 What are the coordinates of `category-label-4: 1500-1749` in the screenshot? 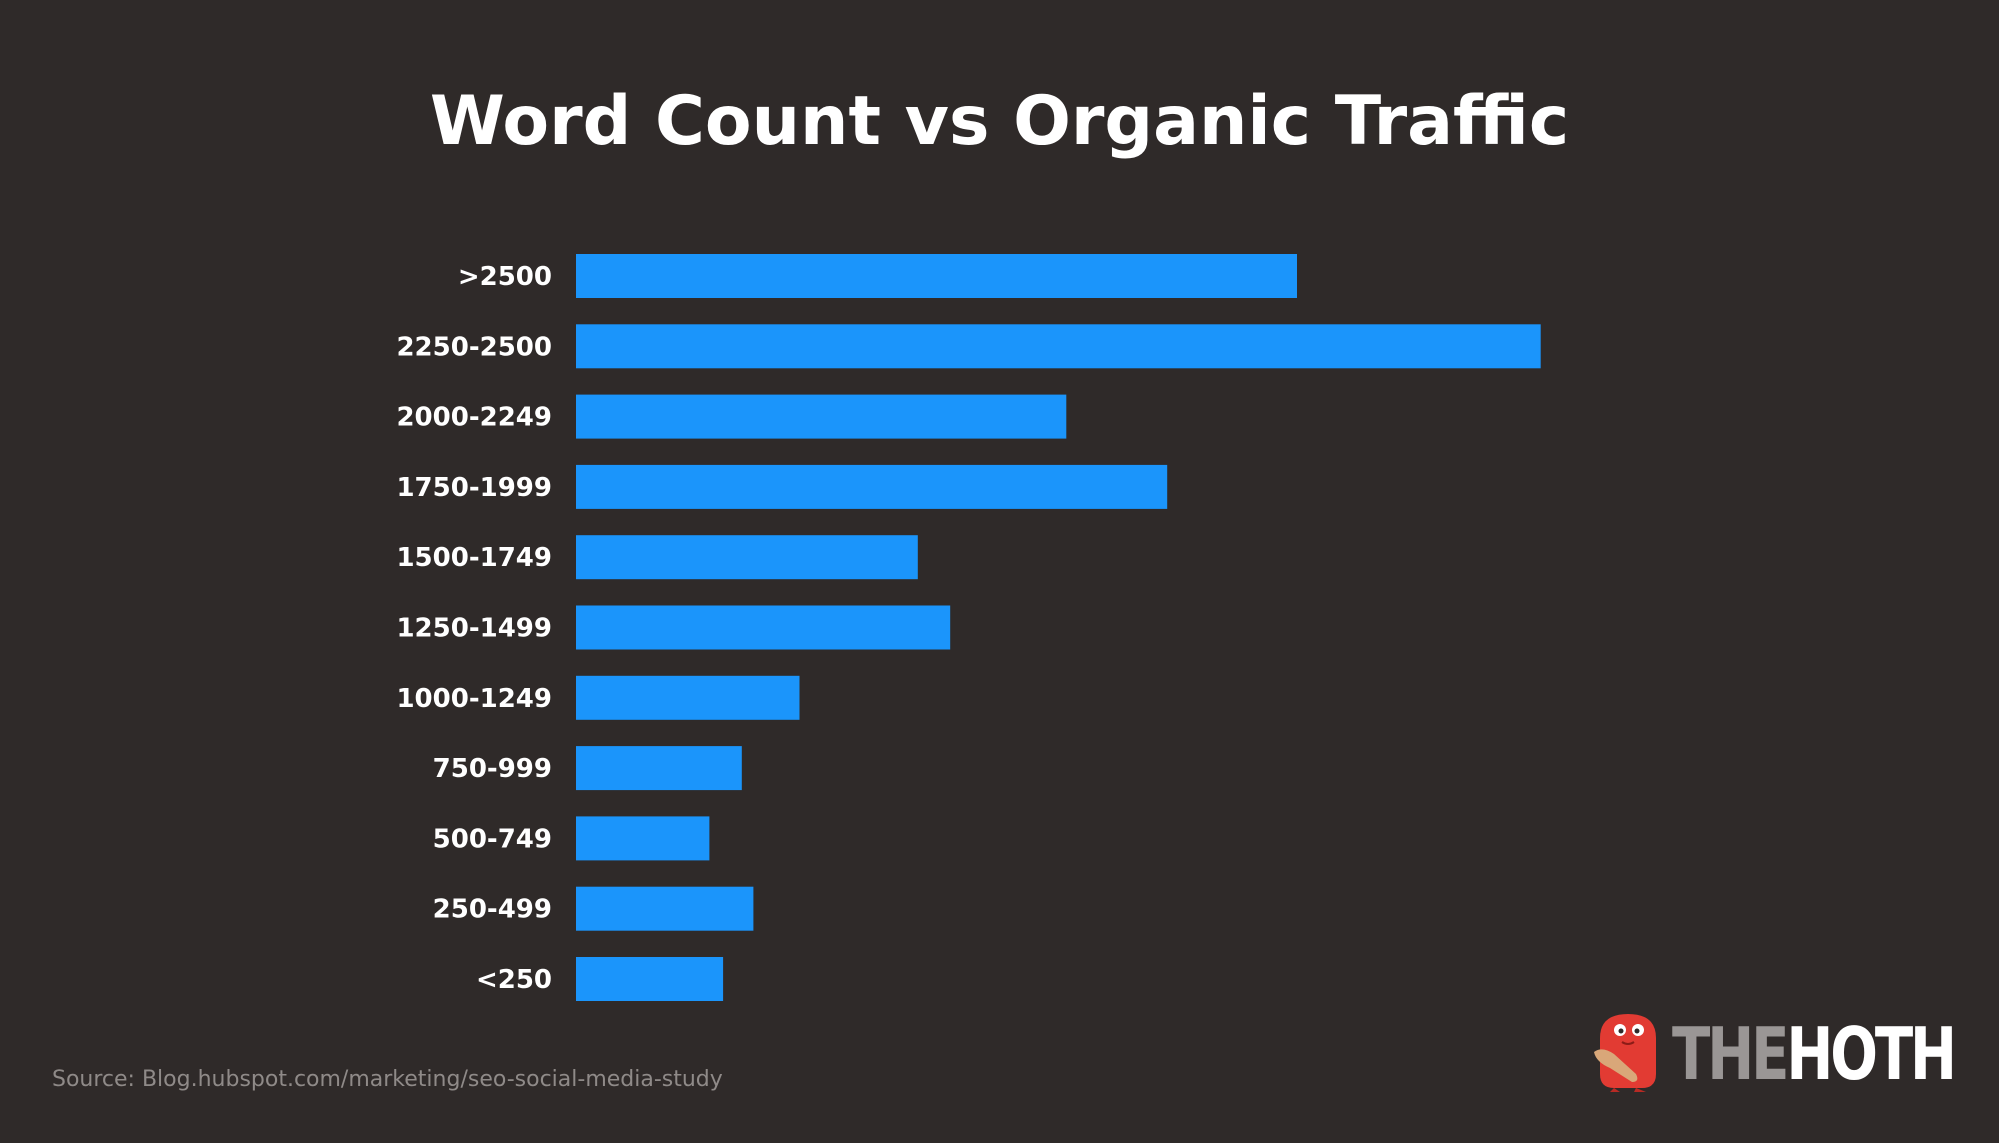 It's located at (474, 558).